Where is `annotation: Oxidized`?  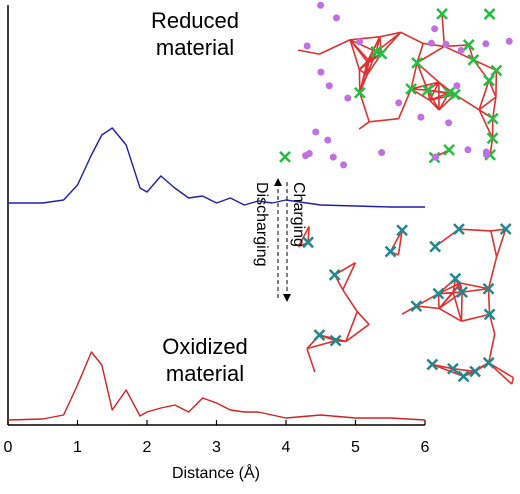 annotation: Oxidized is located at coordinates (205, 346).